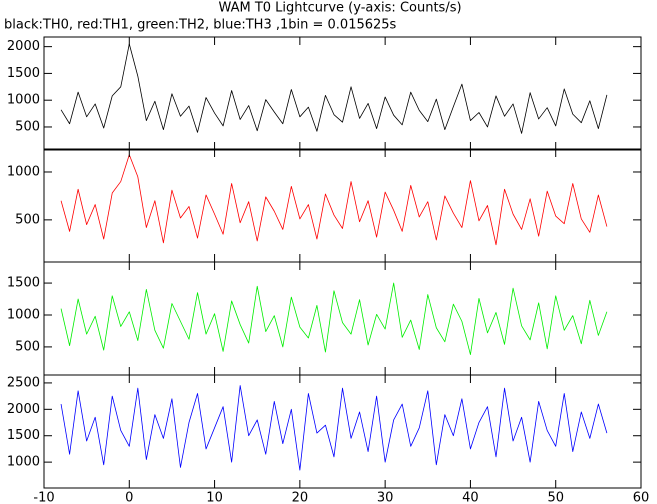 This screenshot has height=504, width=657. I want to click on x-tick-label: -10, so click(43, 497).